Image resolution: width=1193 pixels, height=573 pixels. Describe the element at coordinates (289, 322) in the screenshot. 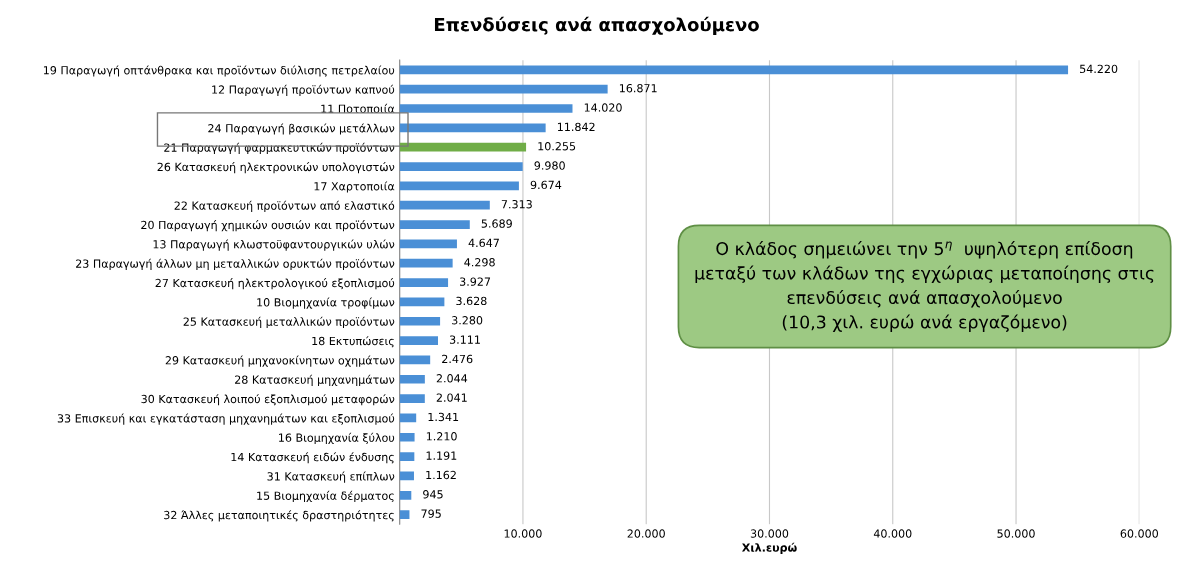

I see `y-tick-label: 25 Κατασκευή μεταλλικών προϊόντων` at that location.